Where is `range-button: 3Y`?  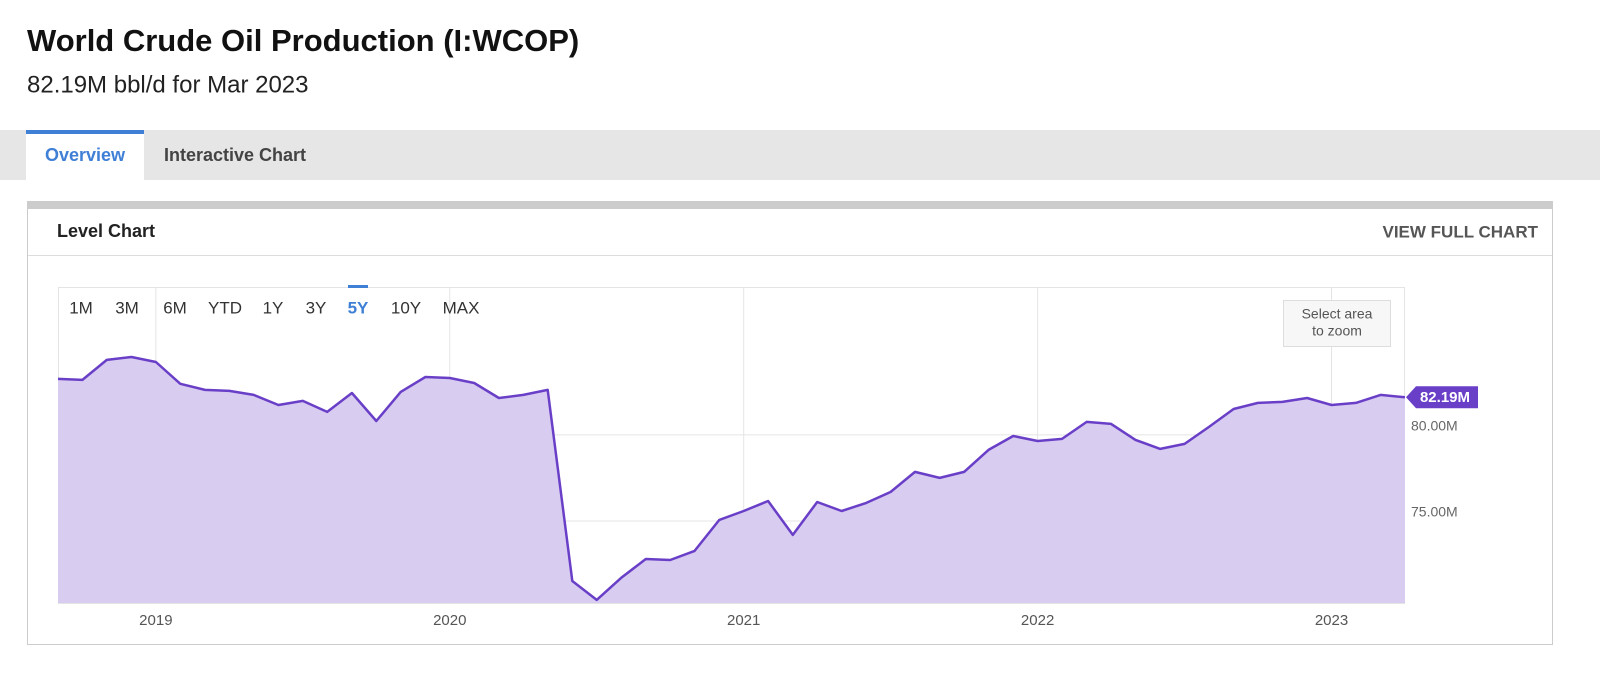
range-button: 3Y is located at coordinates (316, 307).